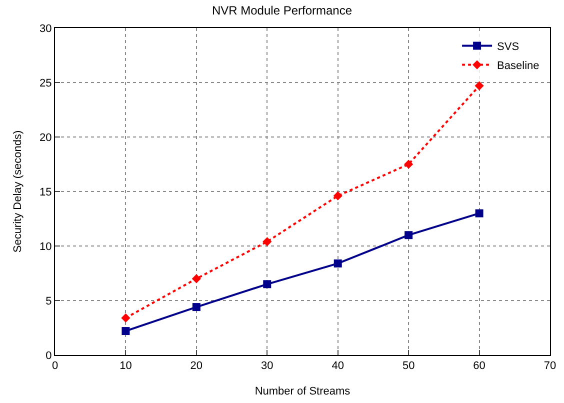 The image size is (564, 403). What do you see at coordinates (196, 366) in the screenshot?
I see `x-tick-label: 20` at bounding box center [196, 366].